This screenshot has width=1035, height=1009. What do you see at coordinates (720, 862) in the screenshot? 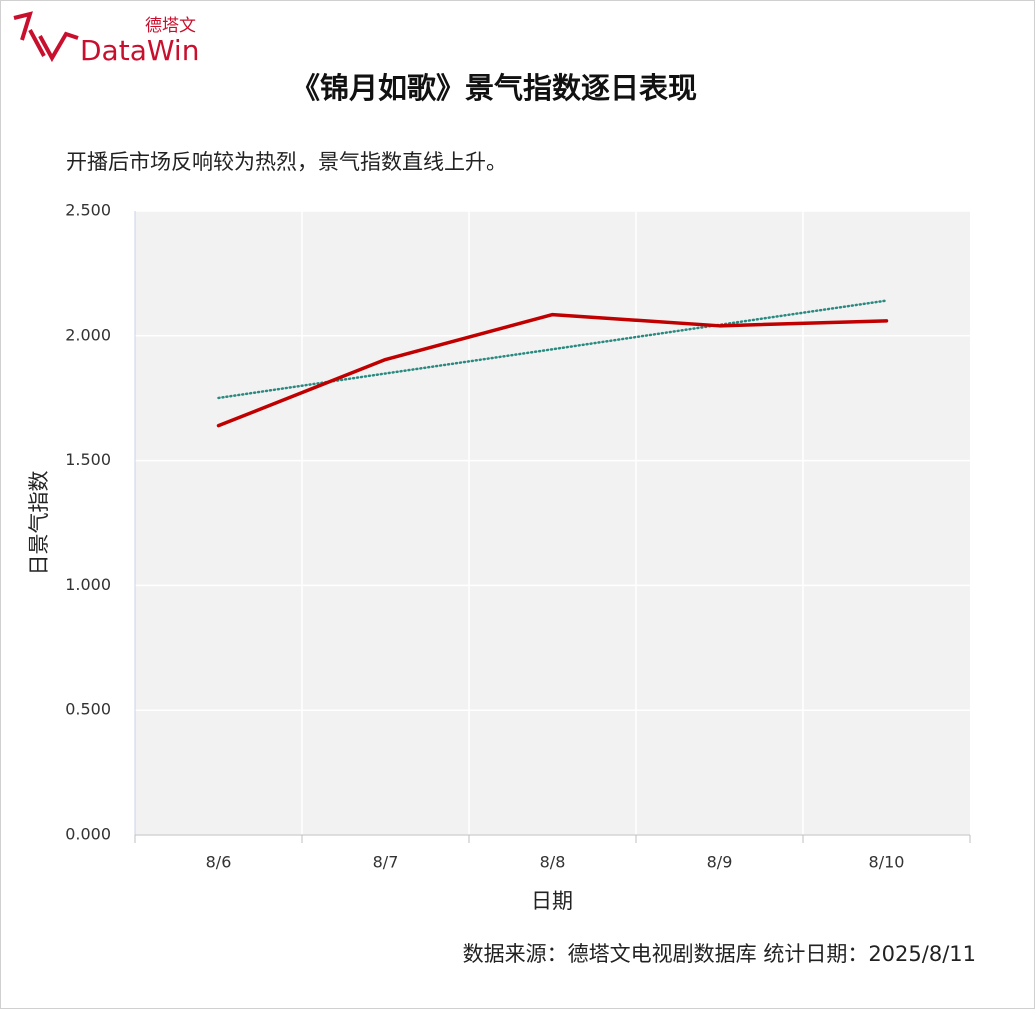
I see `x-tick-label: 8/9` at bounding box center [720, 862].